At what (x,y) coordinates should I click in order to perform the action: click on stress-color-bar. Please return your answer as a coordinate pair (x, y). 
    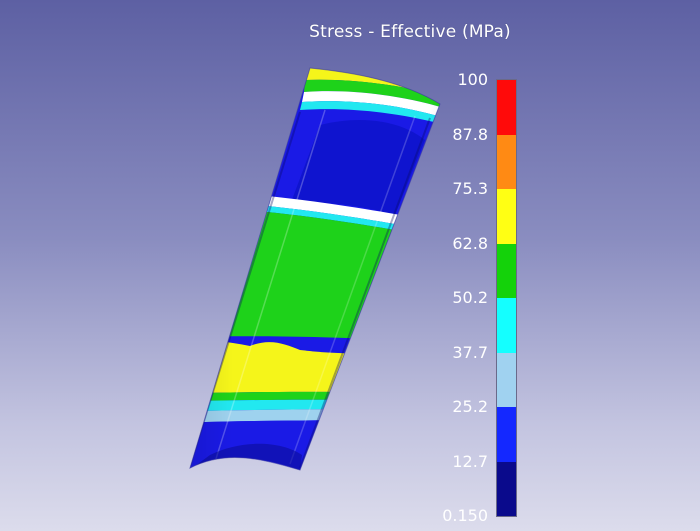
    Looking at the image, I should click on (506, 298).